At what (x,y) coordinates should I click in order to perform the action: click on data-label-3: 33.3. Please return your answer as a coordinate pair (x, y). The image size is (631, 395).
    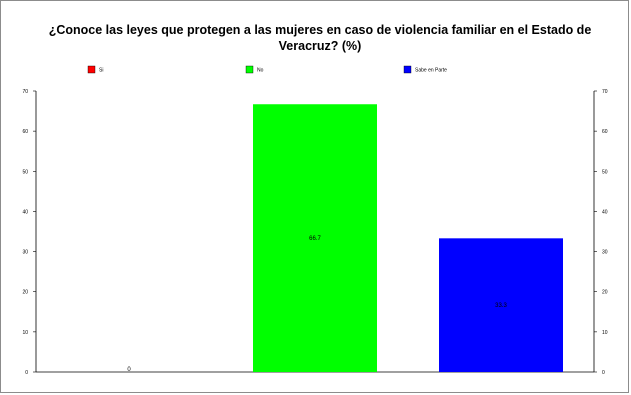
    Looking at the image, I should click on (501, 306).